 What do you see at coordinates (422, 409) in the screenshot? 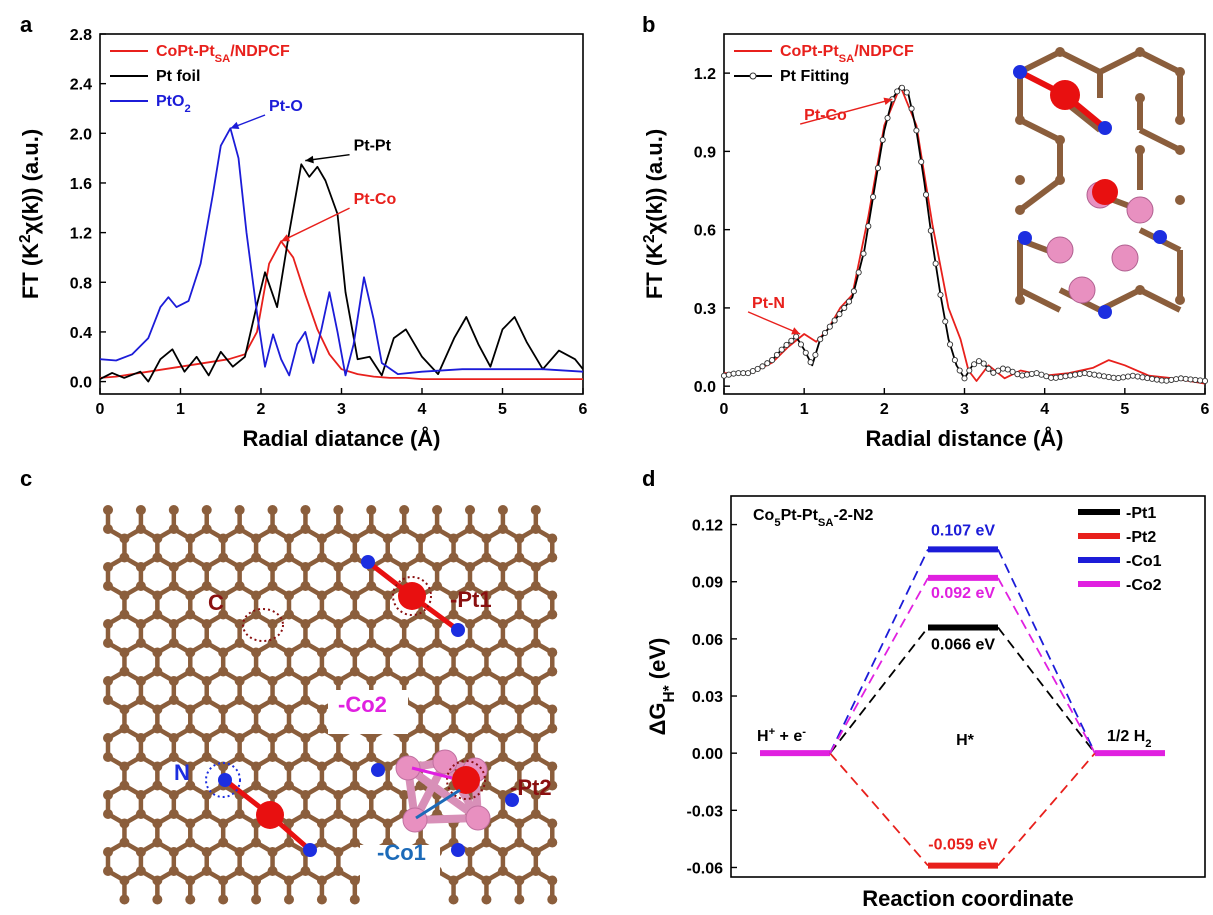
I see `x-tick-label-a: 4` at bounding box center [422, 409].